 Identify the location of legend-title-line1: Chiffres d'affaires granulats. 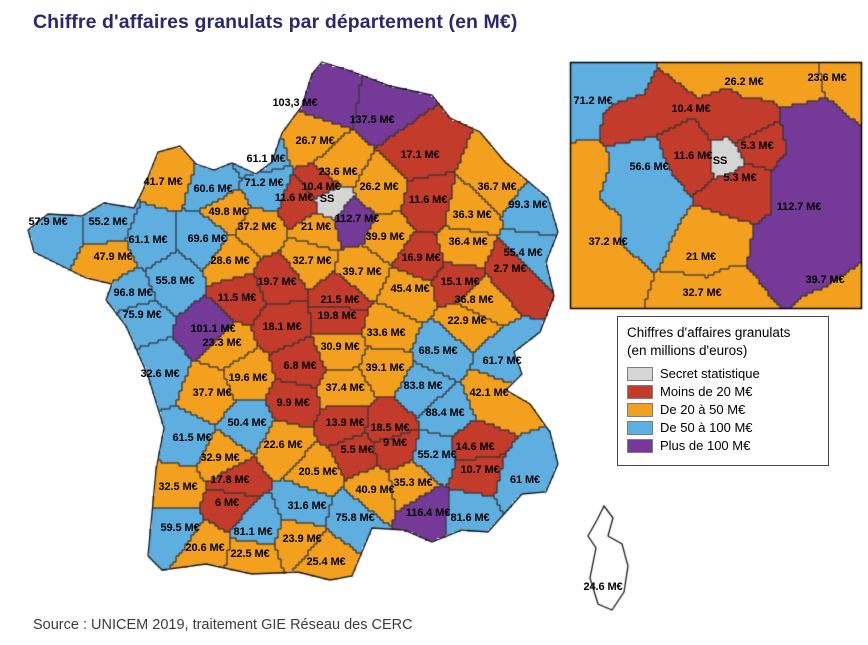
(709, 332).